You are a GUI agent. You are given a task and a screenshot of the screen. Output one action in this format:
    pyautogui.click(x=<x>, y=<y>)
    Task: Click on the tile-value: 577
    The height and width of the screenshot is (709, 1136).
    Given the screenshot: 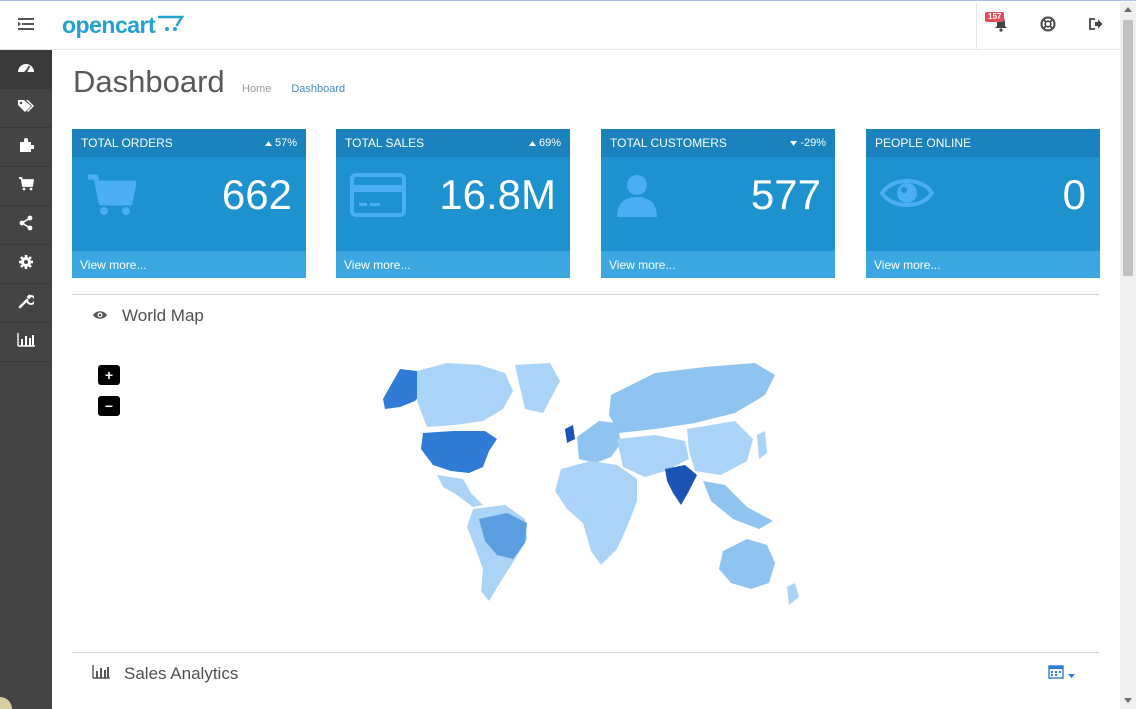 What is the action you would take?
    pyautogui.click(x=785, y=194)
    